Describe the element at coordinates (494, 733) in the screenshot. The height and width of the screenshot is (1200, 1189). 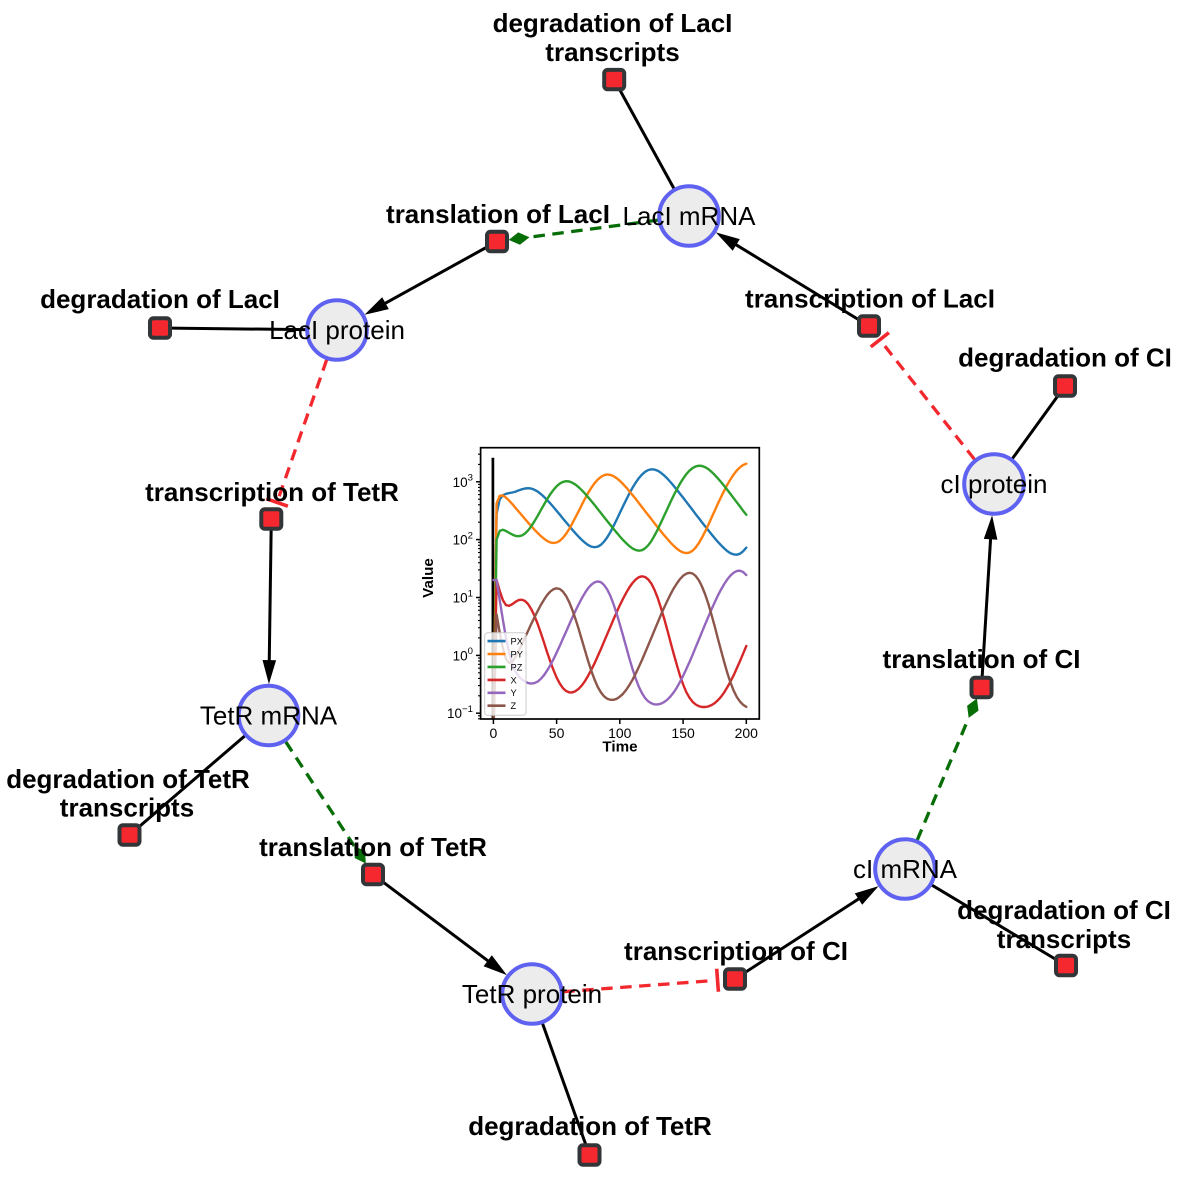
I see `svg-text: 0` at that location.